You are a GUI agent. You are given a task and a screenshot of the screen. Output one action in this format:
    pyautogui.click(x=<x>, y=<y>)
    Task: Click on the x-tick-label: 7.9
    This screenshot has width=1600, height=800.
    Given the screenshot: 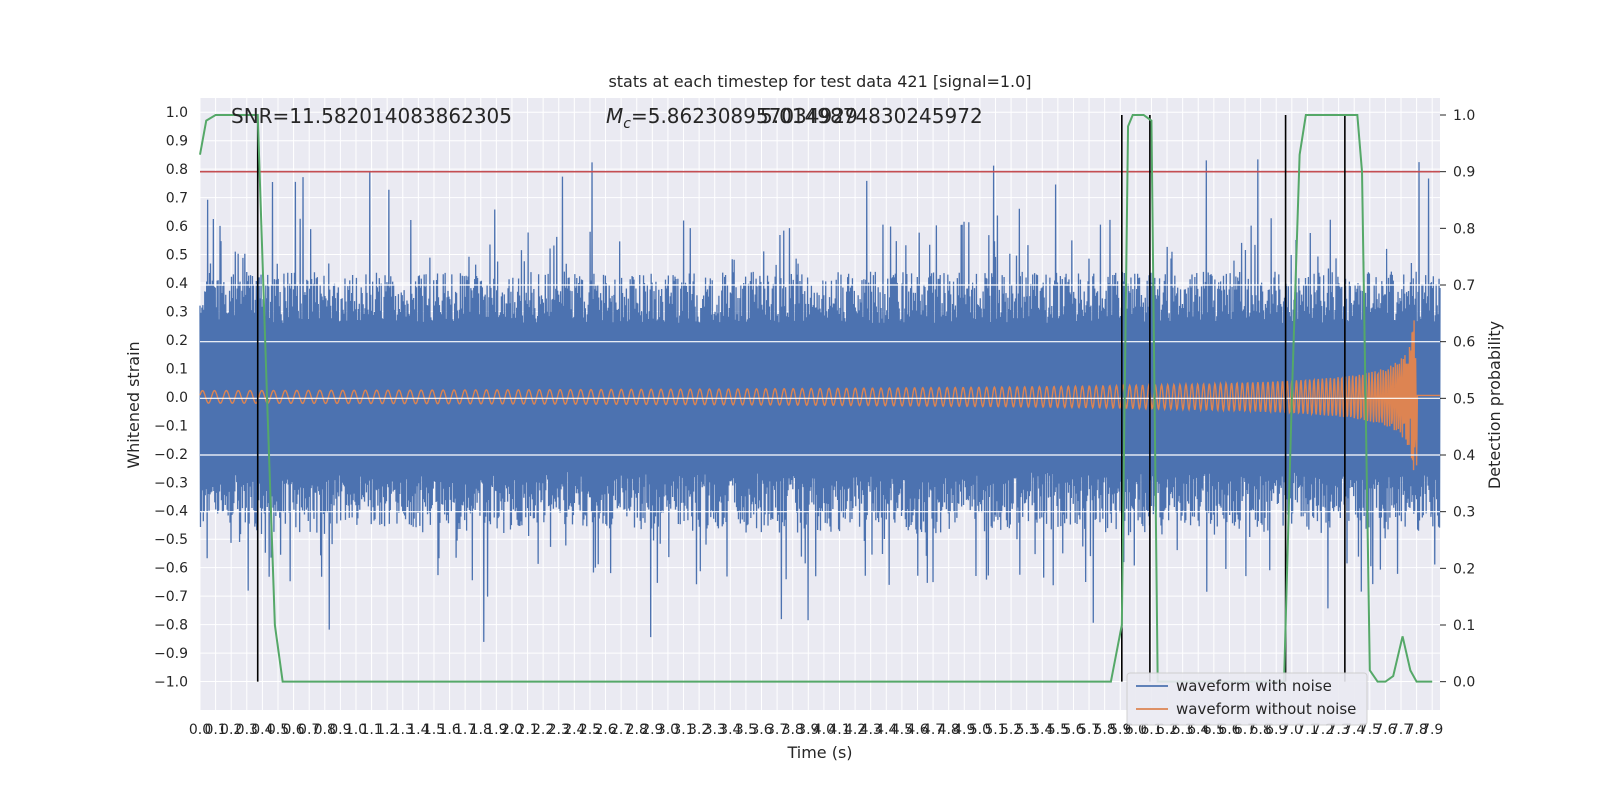 What is the action you would take?
    pyautogui.click(x=1432, y=730)
    